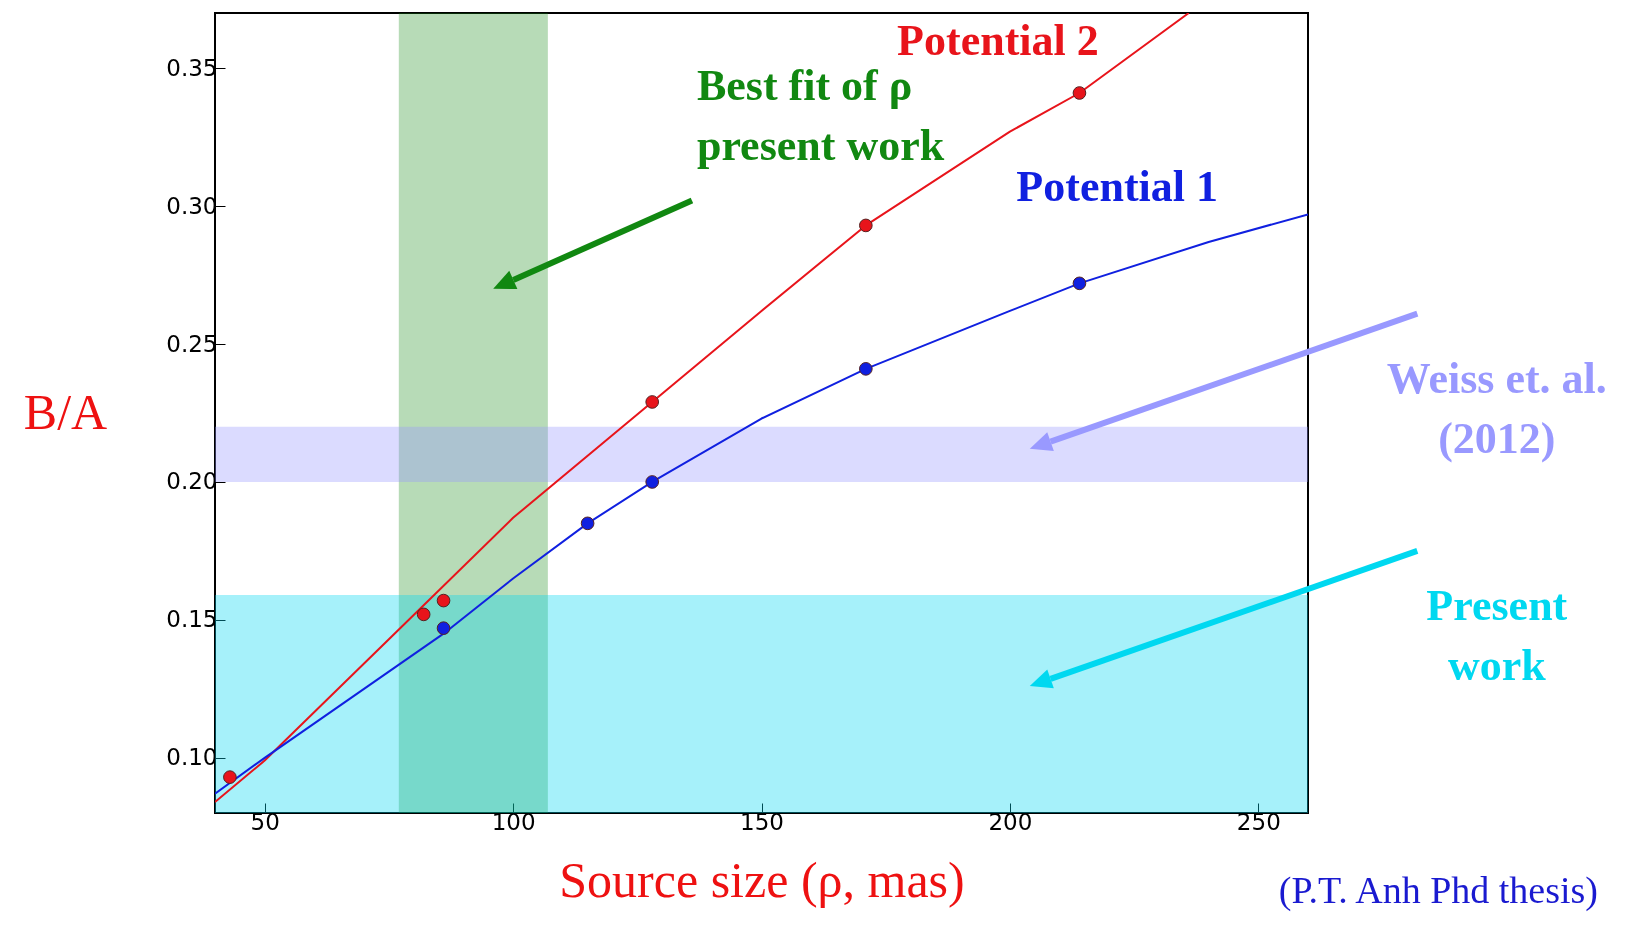 Image resolution: width=1643 pixels, height=932 pixels. What do you see at coordinates (192, 343) in the screenshot?
I see `y-tick-label: 0.25` at bounding box center [192, 343].